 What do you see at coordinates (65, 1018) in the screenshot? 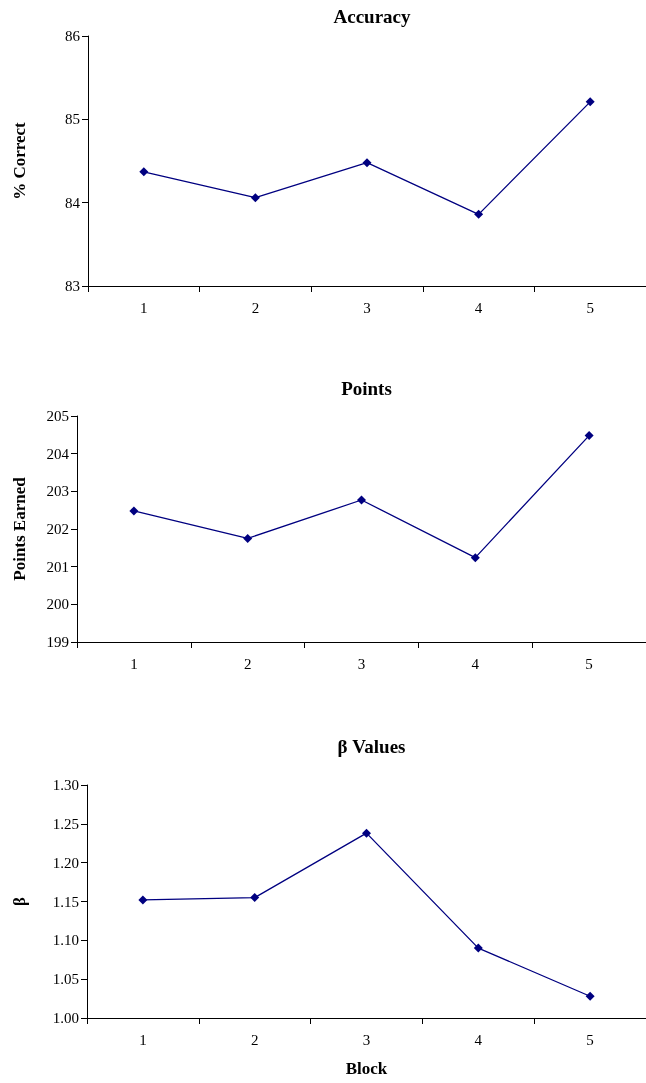
I see `y-tick-label: 1.00` at bounding box center [65, 1018].